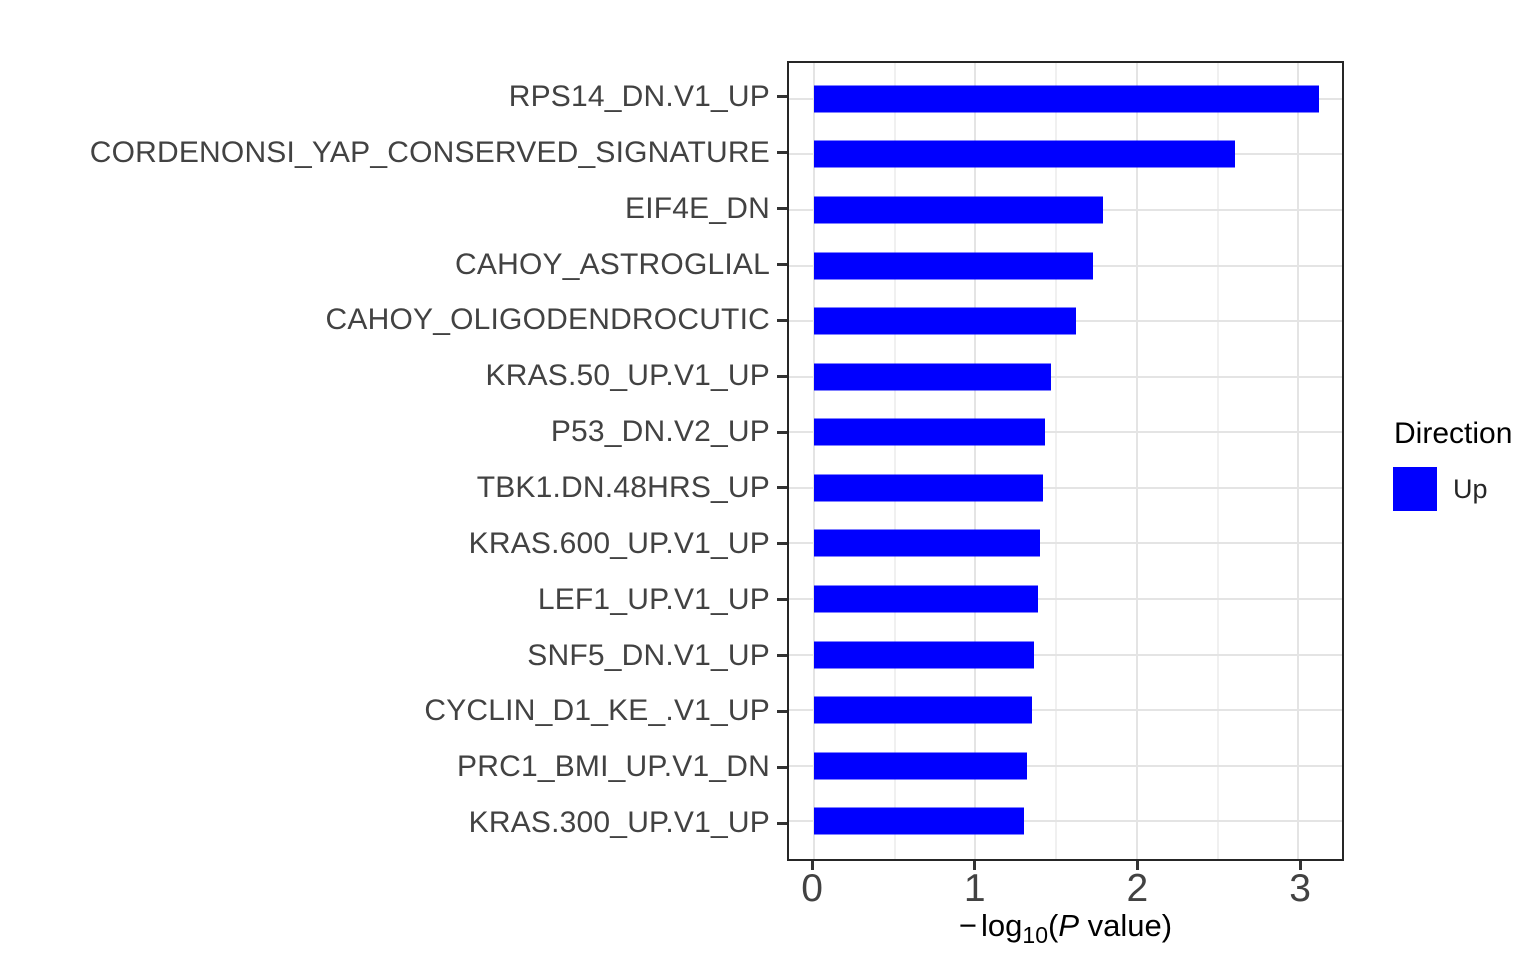 The height and width of the screenshot is (960, 1536). I want to click on y-axis-row: TBK1.DN.48HRS_UP, so click(393, 488).